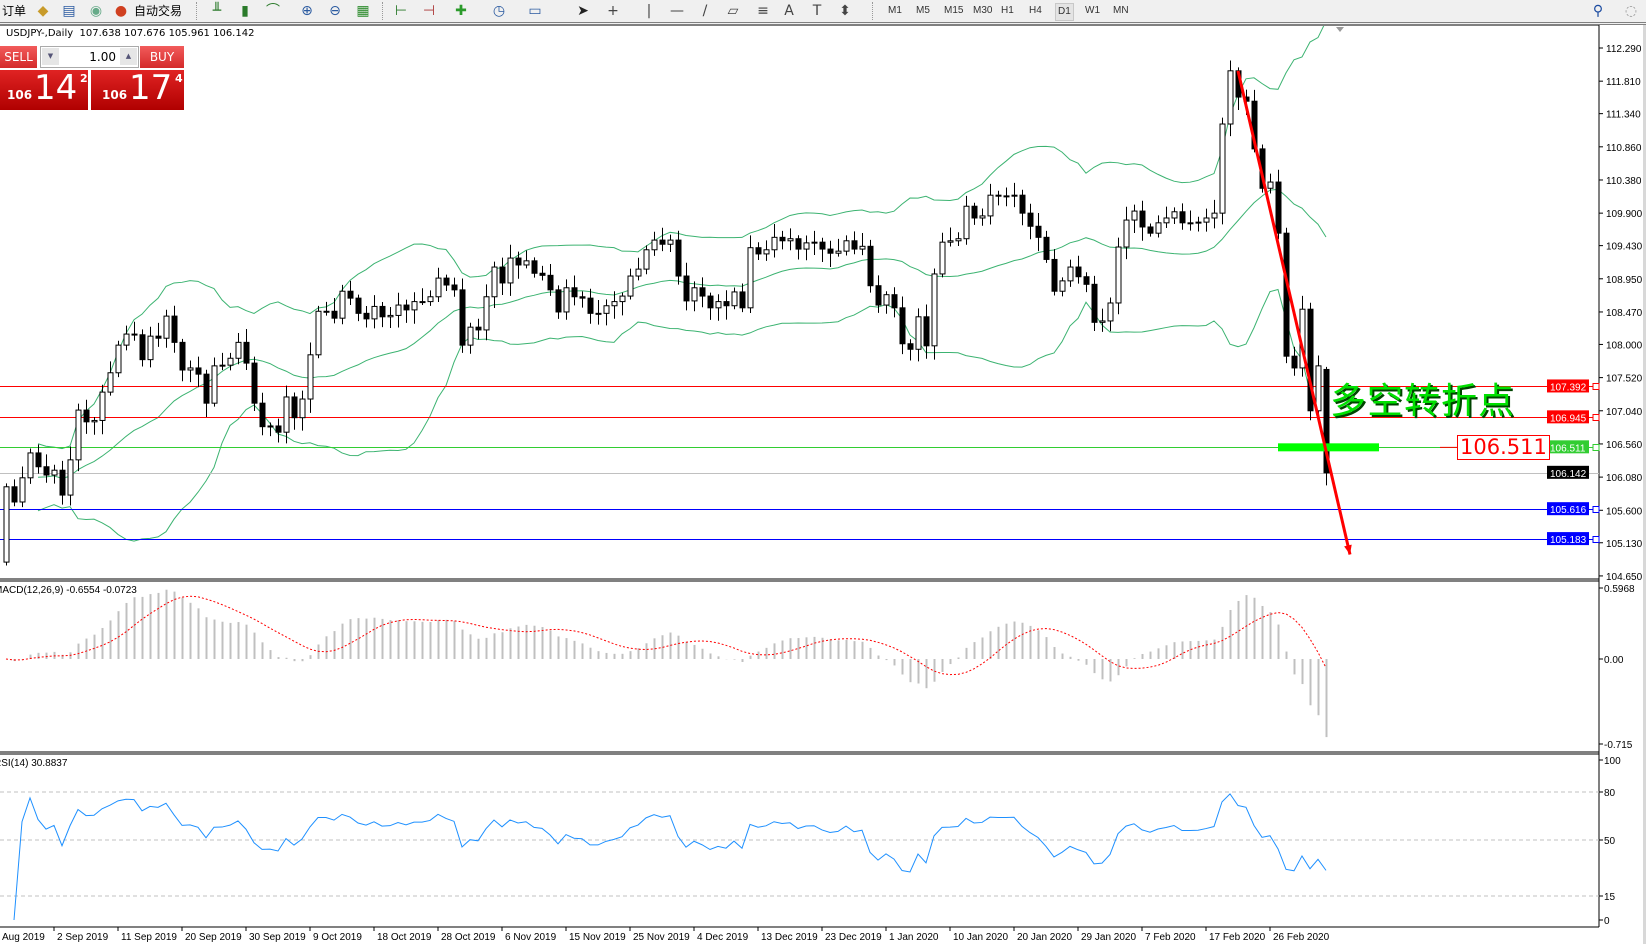 The height and width of the screenshot is (944, 1646). Describe the element at coordinates (1121, 10) in the screenshot. I see `timeframe-mn: MN` at that location.